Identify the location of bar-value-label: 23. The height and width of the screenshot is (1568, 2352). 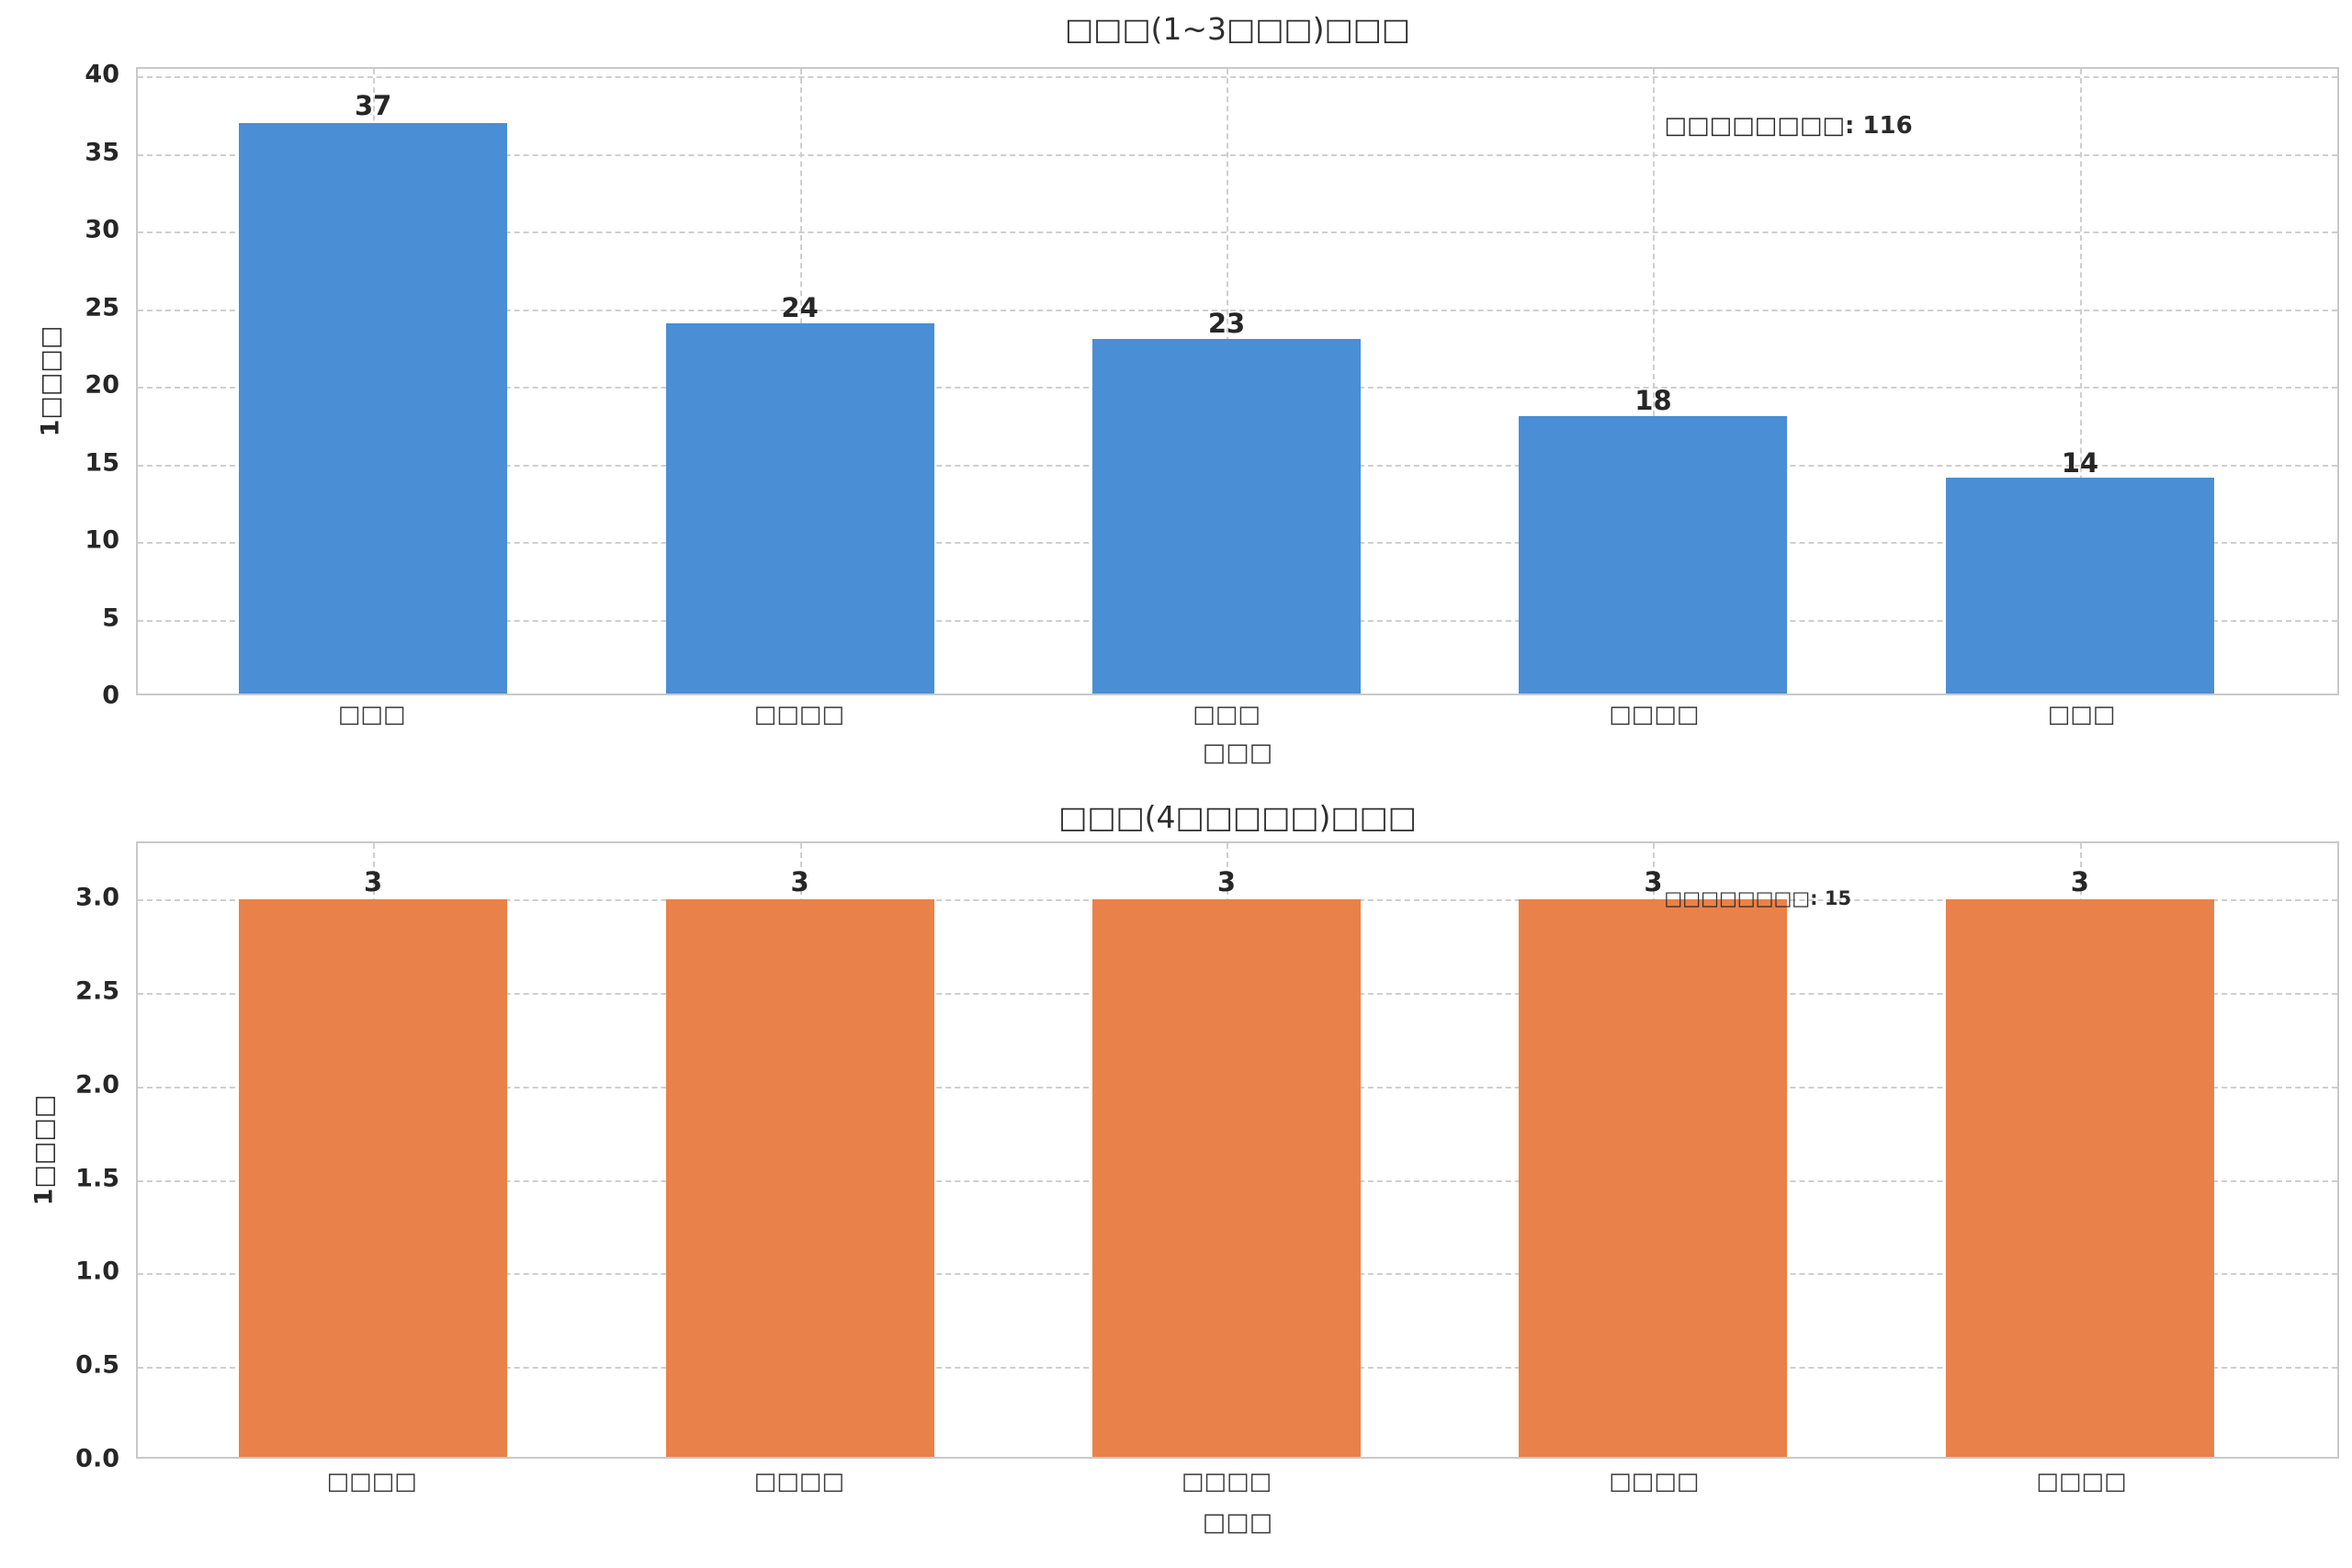
(1226, 323).